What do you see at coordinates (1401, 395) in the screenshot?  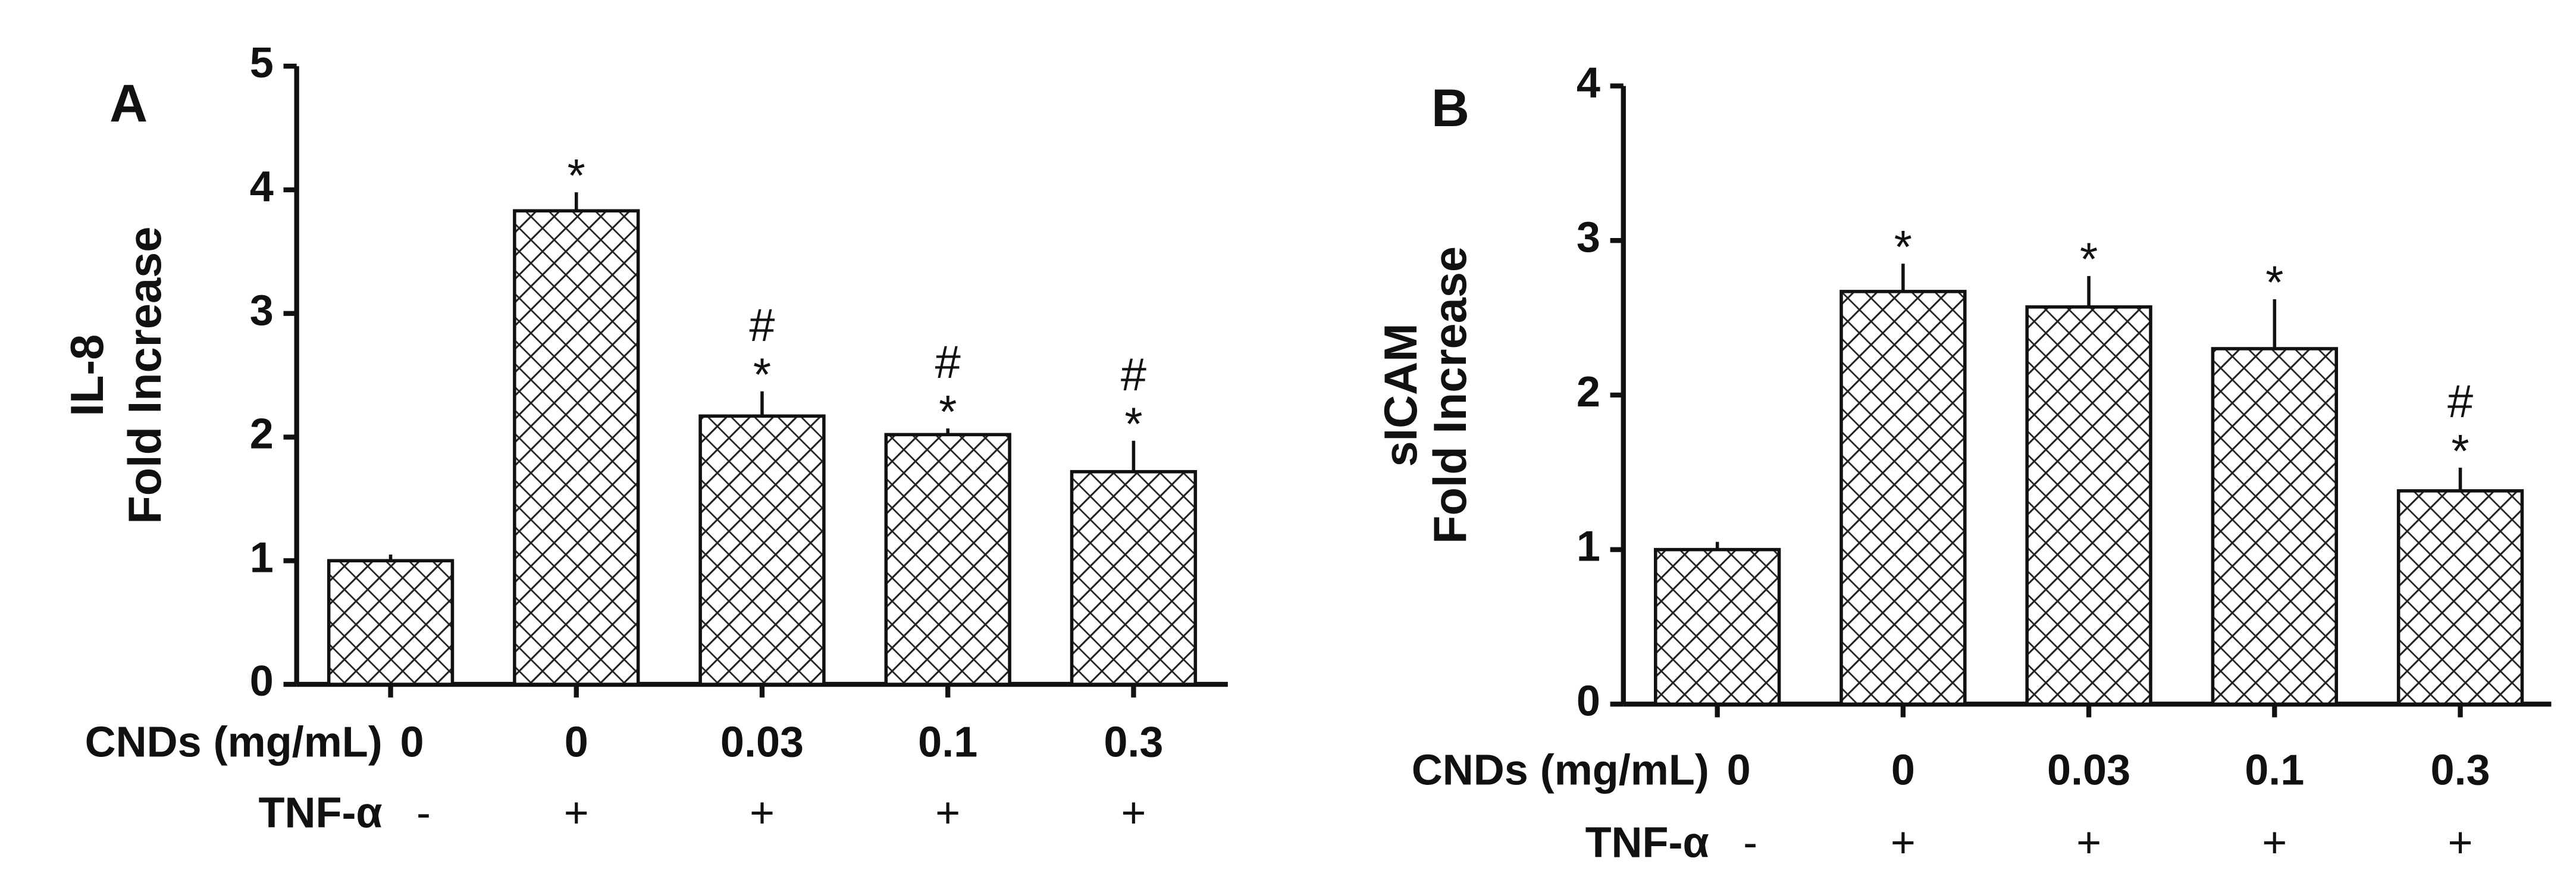 I see `y-axis-label: sICAM` at bounding box center [1401, 395].